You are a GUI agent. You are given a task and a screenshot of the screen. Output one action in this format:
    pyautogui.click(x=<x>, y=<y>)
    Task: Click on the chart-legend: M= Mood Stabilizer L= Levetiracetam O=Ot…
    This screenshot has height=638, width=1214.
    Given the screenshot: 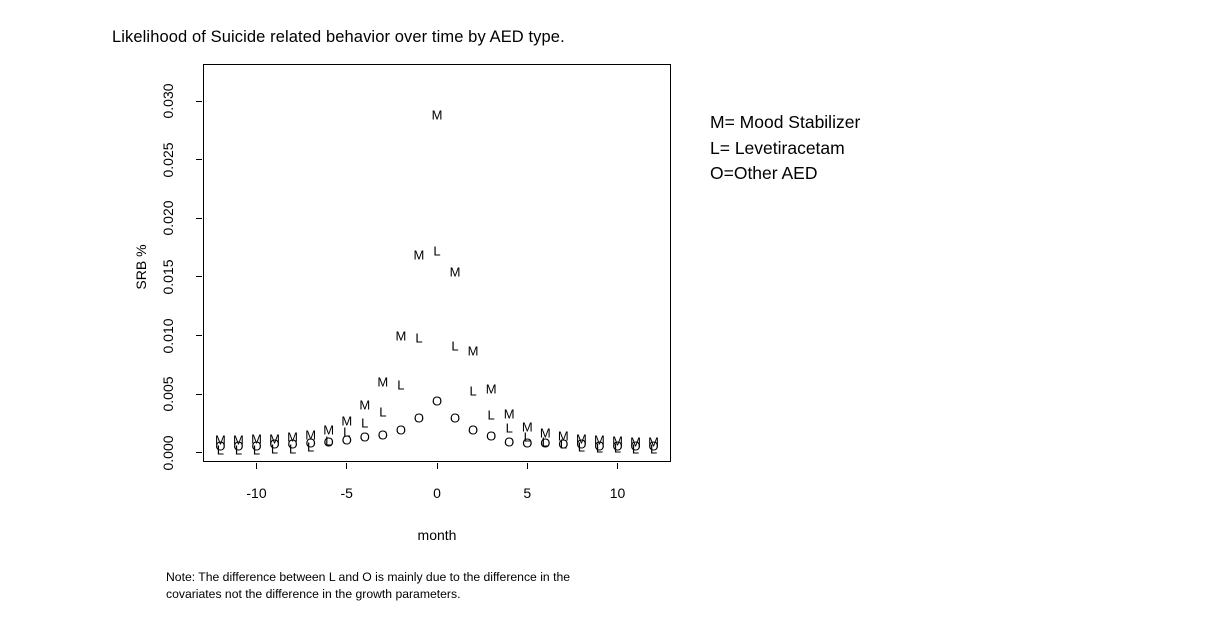 What is the action you would take?
    pyautogui.click(x=785, y=148)
    